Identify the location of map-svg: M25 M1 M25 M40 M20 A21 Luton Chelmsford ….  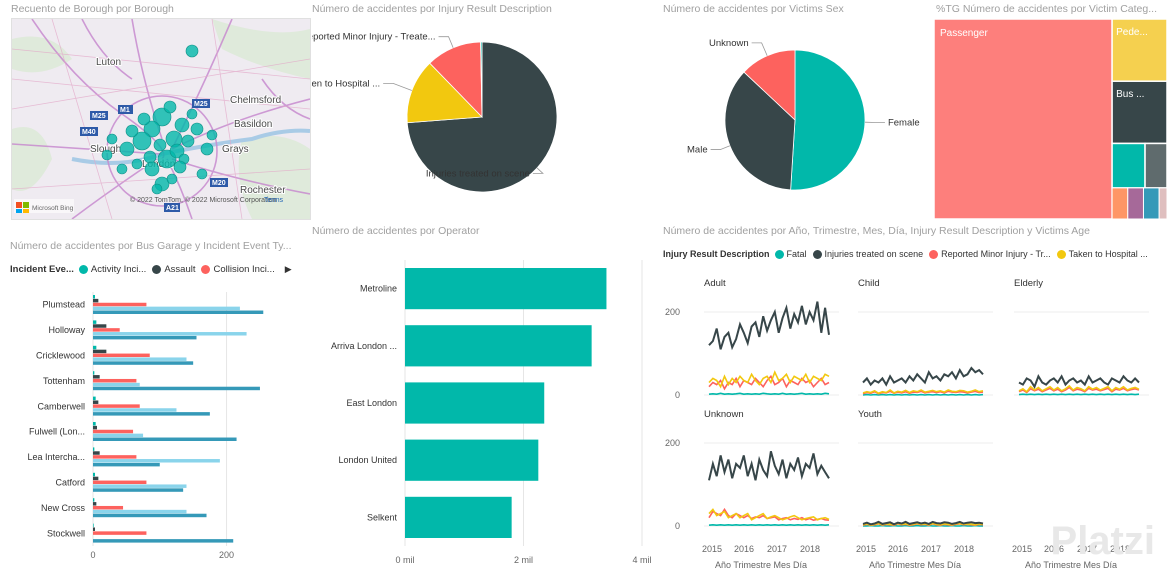
(161, 119).